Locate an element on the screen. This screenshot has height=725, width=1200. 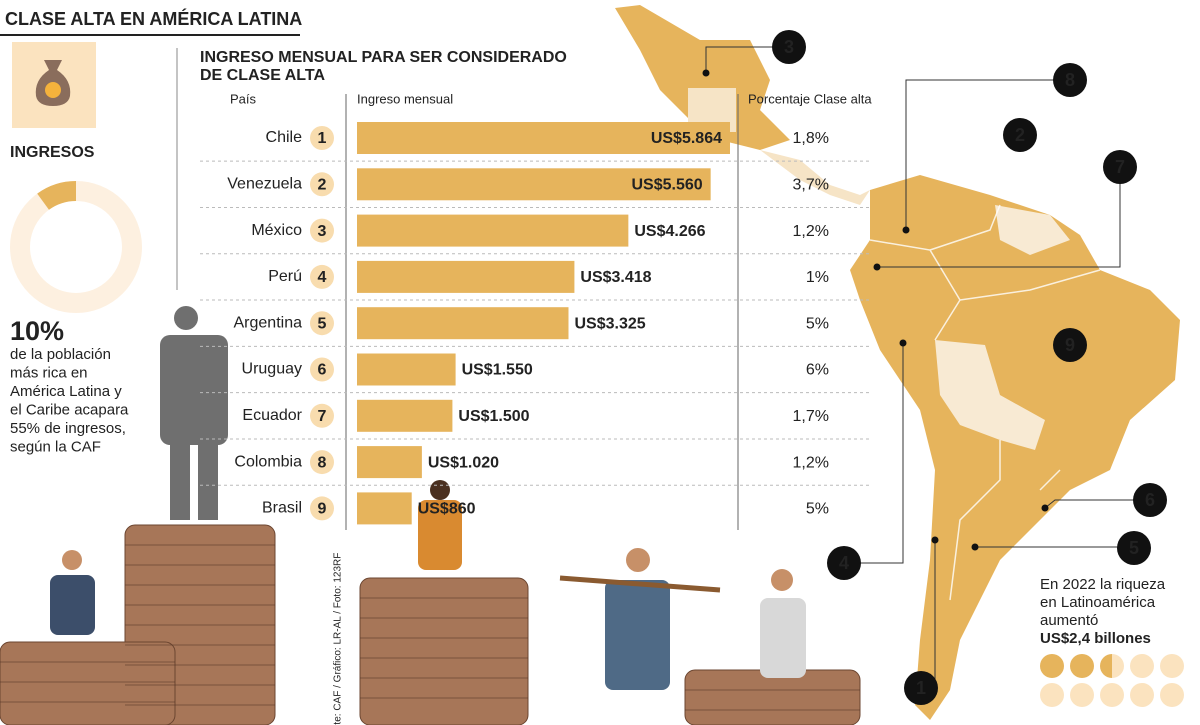
page-title: CLASE ALTA EN AMÉRICA LATINA is located at coordinates (153, 18).